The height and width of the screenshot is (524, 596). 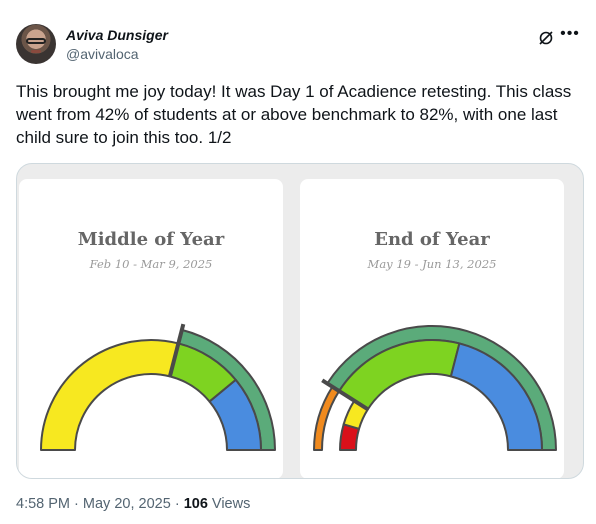 What do you see at coordinates (300, 44) in the screenshot?
I see `tweet-header: Aviva Dunsiger @avivaloca •••` at bounding box center [300, 44].